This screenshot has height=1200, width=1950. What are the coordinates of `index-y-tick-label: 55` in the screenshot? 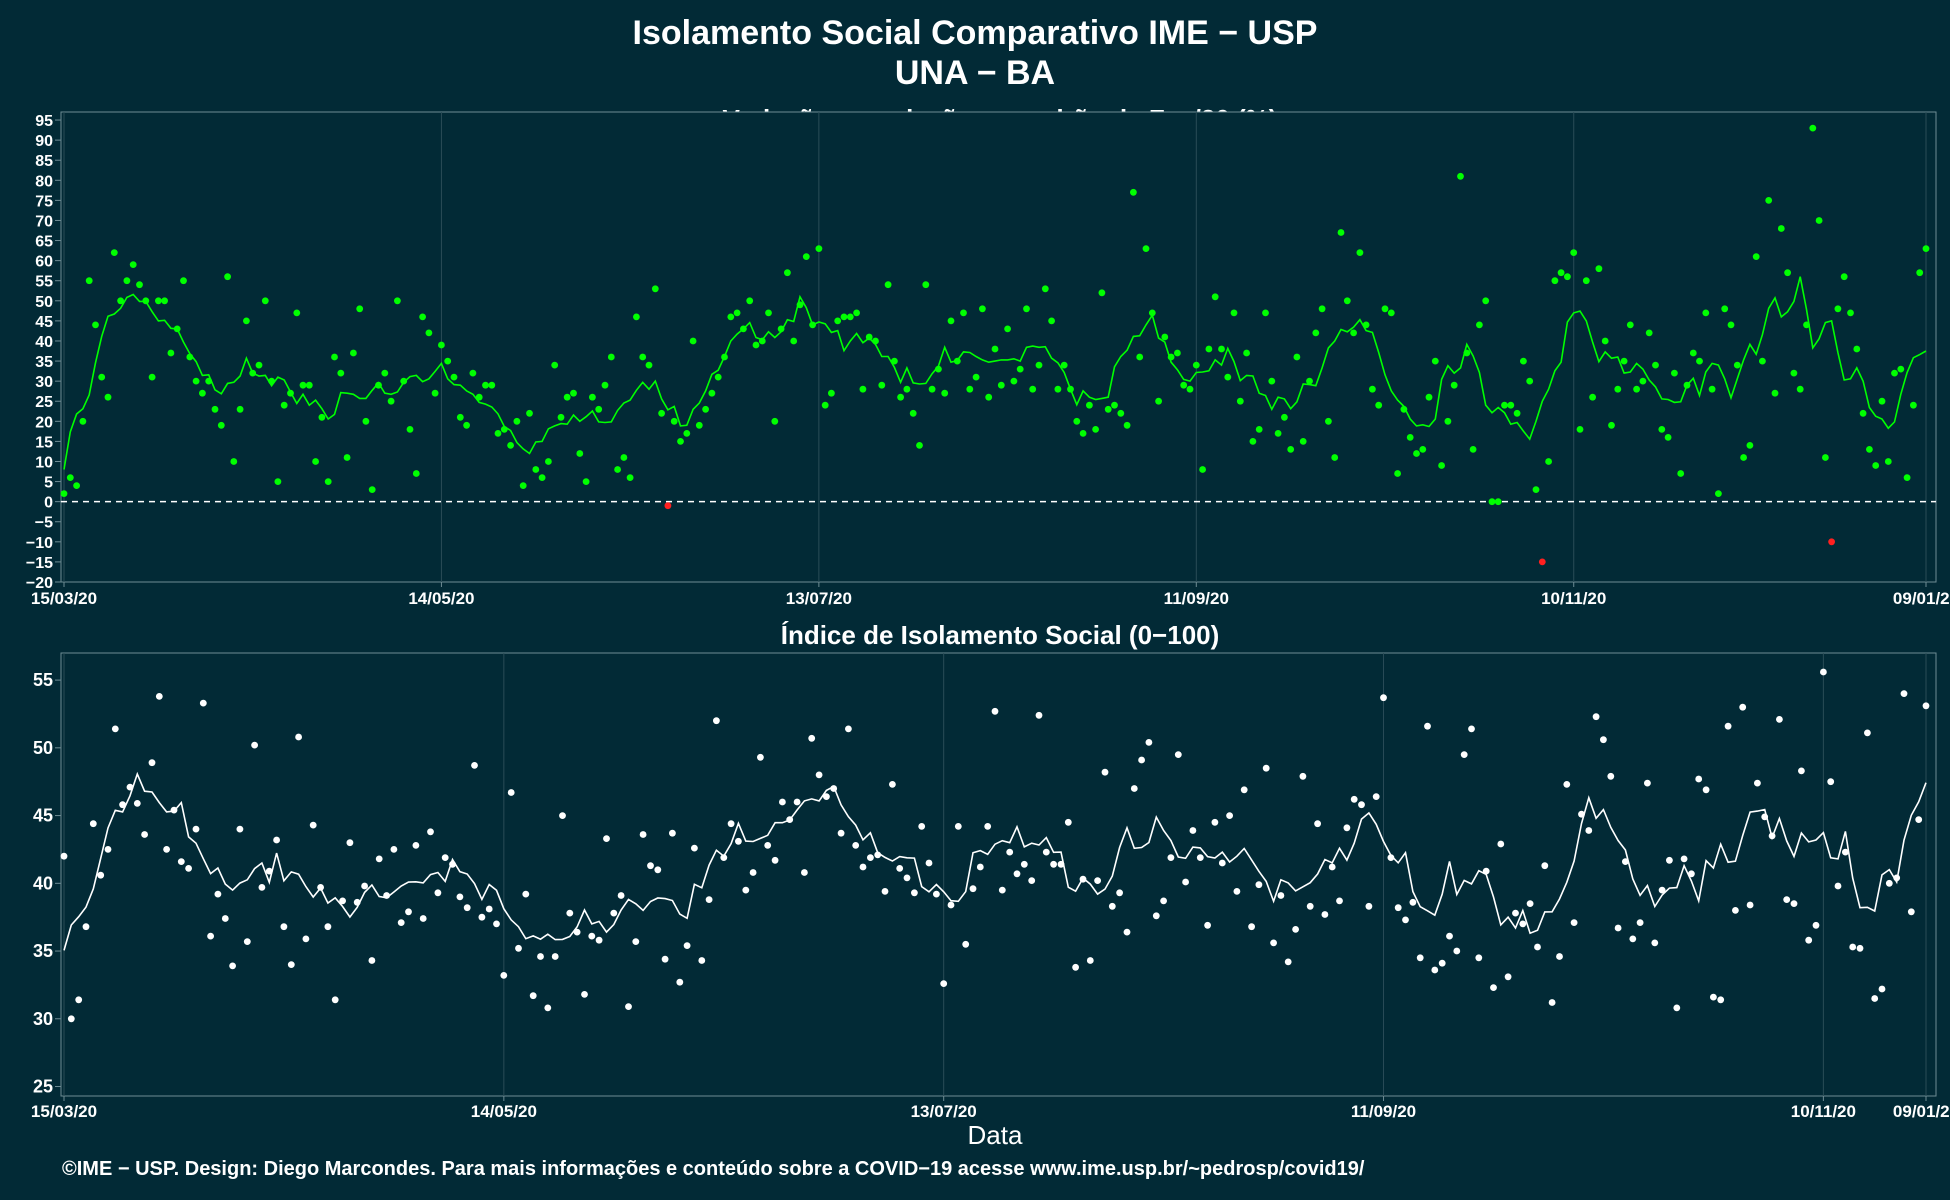 It's located at (43, 680).